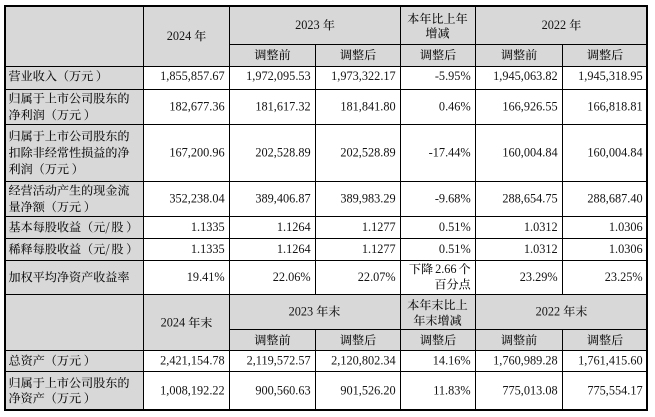 The image size is (655, 417). Describe the element at coordinates (614, 107) in the screenshot. I see `svg-text: 166,818.81` at that location.